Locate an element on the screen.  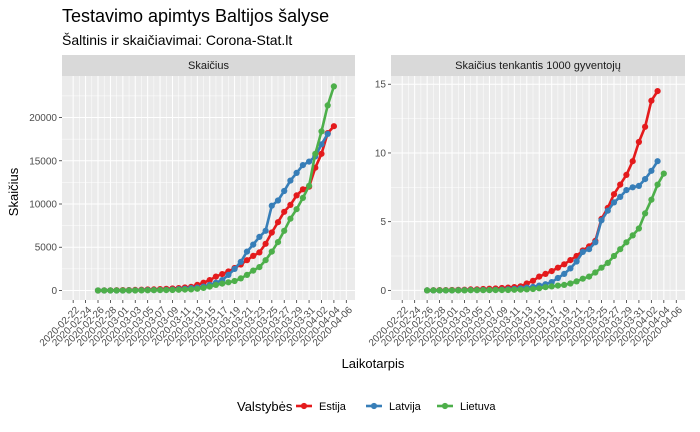
legend: Valstybės Estija Latvija Lietuva is located at coordinates (366, 406).